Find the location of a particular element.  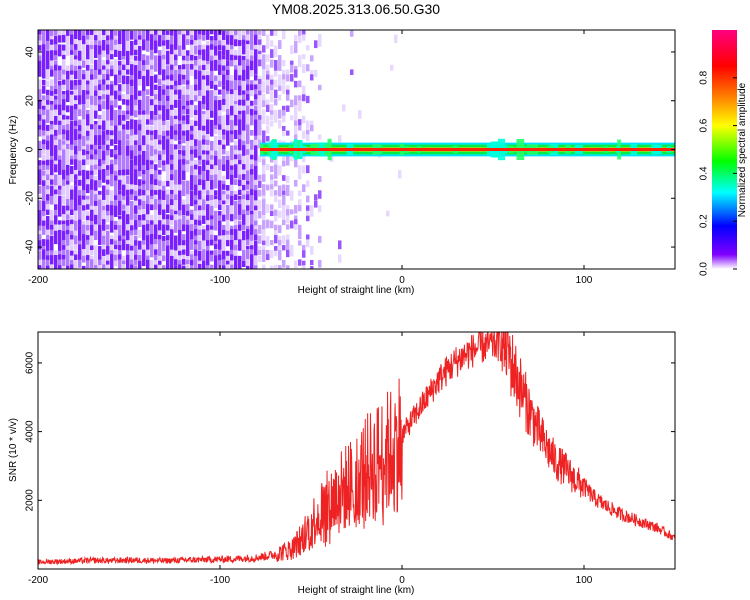

colorbar-tick-label: 0.2 is located at coordinates (704, 221).